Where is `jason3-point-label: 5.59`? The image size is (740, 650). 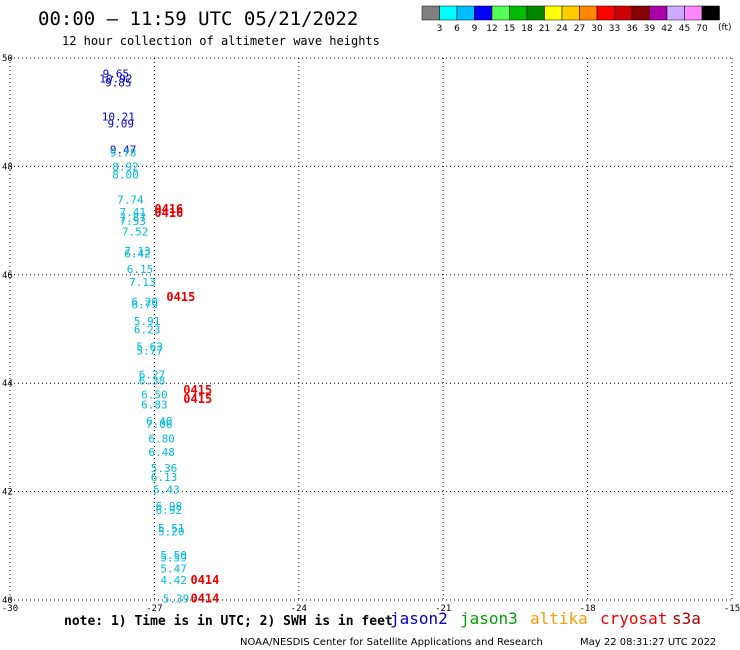
jason3-point-label: 5.59 is located at coordinates (173, 558).